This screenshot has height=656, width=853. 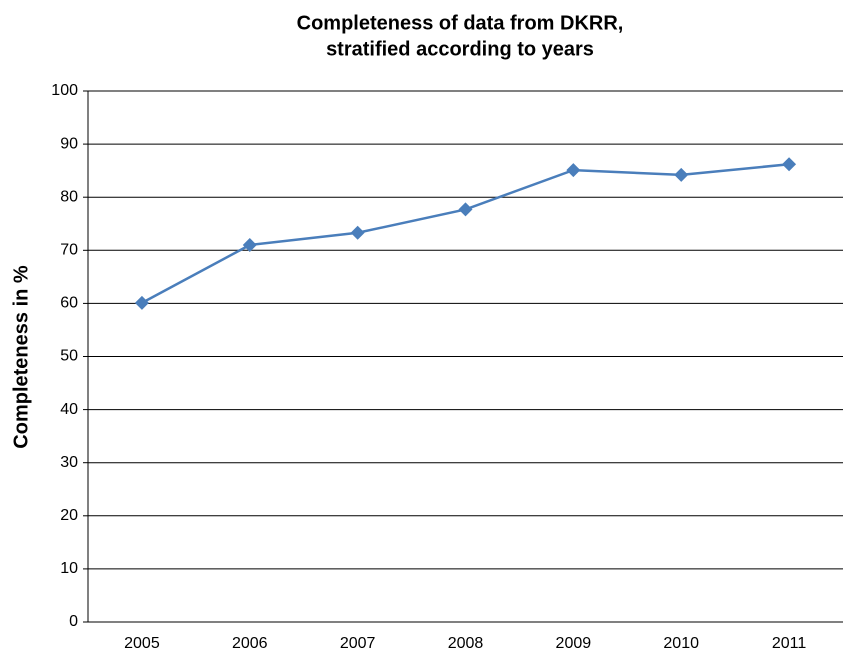 I want to click on x-tick-label: 2007, so click(x=358, y=643).